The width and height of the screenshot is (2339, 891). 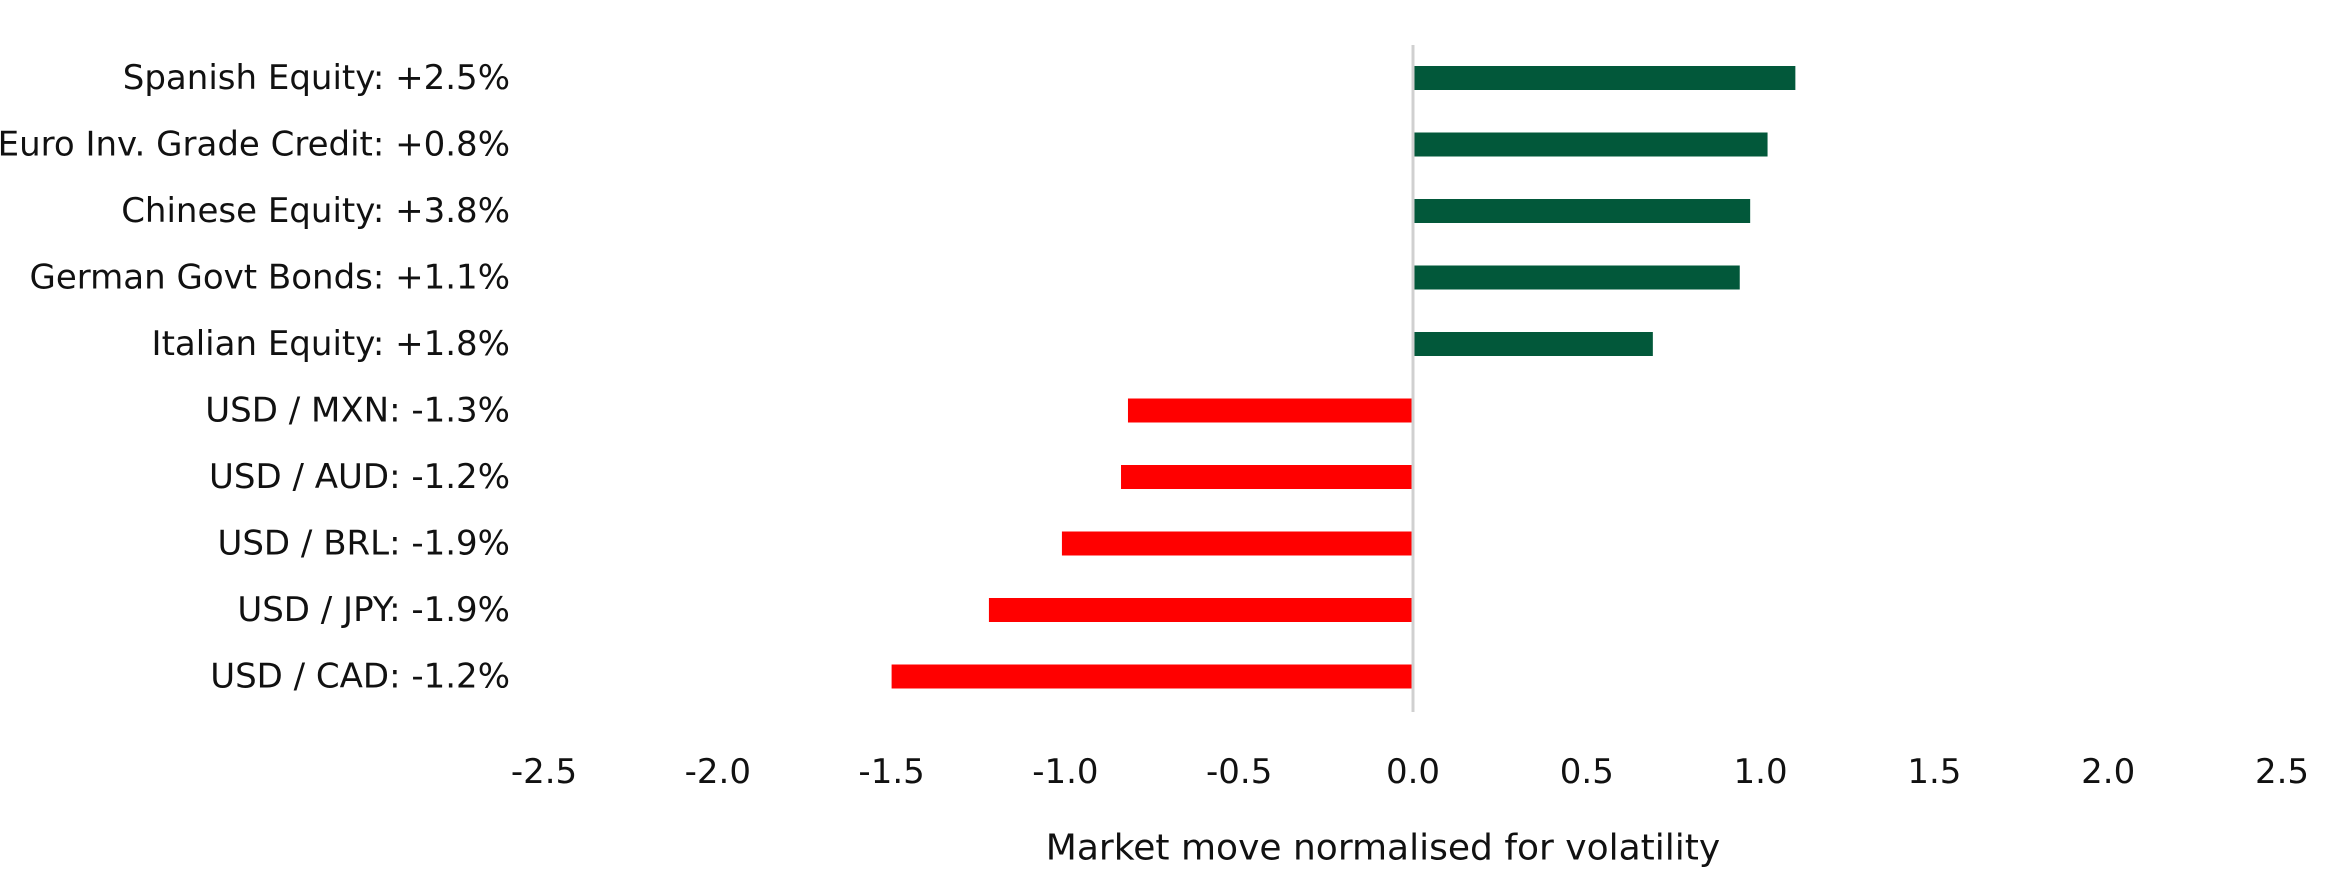 What do you see at coordinates (1383, 848) in the screenshot?
I see `x-axis-title: Market move normalised for volatility` at bounding box center [1383, 848].